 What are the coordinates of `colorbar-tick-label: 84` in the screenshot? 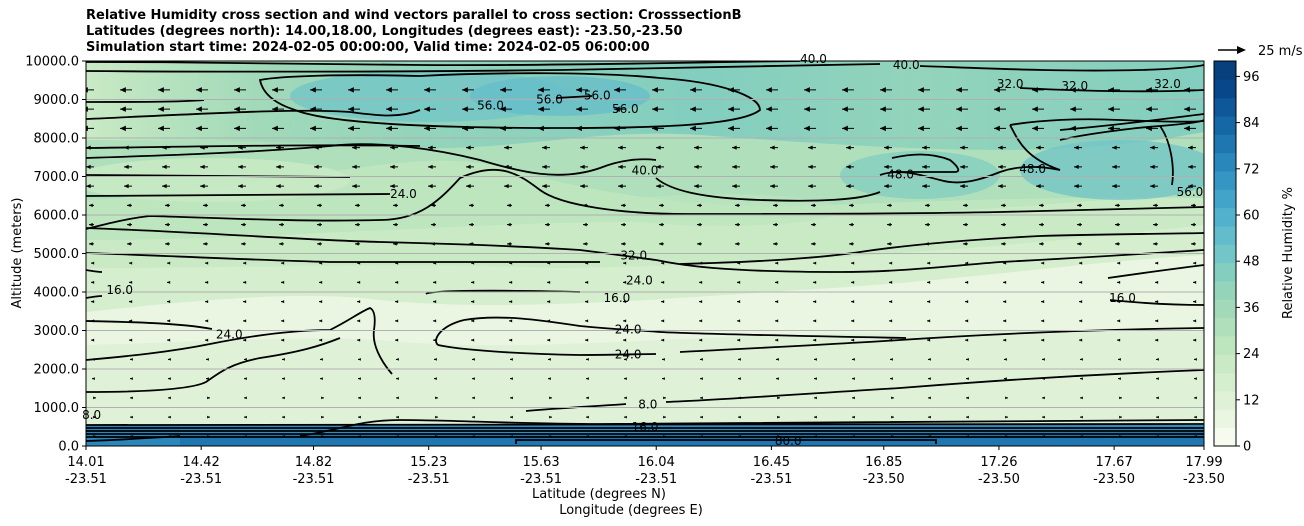 It's located at (1251, 123).